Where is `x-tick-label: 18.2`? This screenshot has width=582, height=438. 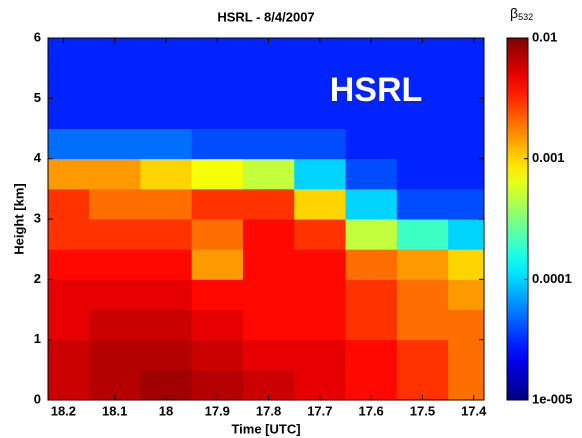
x-tick-label: 18.2 is located at coordinates (63, 410).